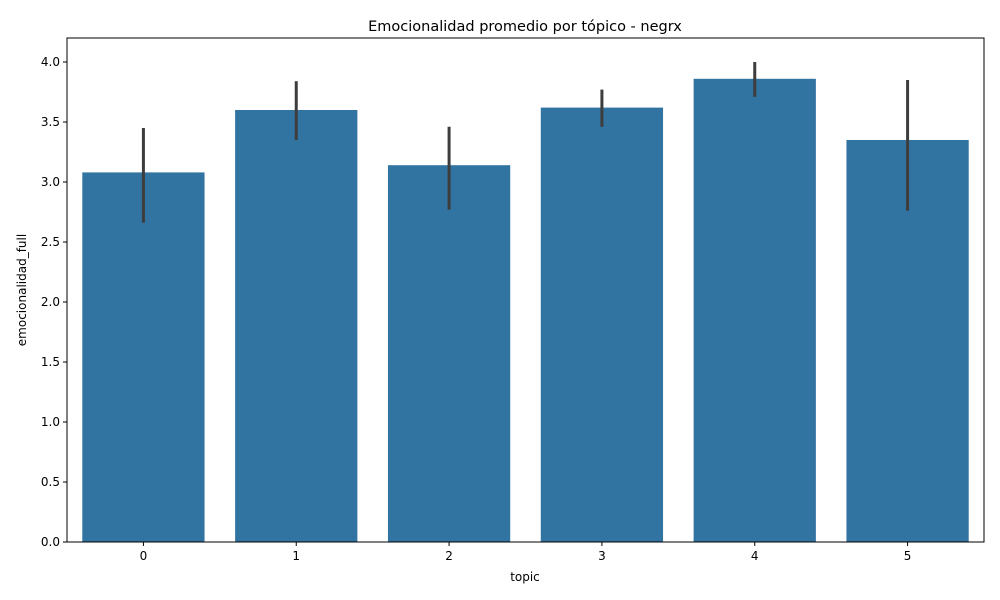  Describe the element at coordinates (50, 122) in the screenshot. I see `y-tick-label: 3.5` at that location.